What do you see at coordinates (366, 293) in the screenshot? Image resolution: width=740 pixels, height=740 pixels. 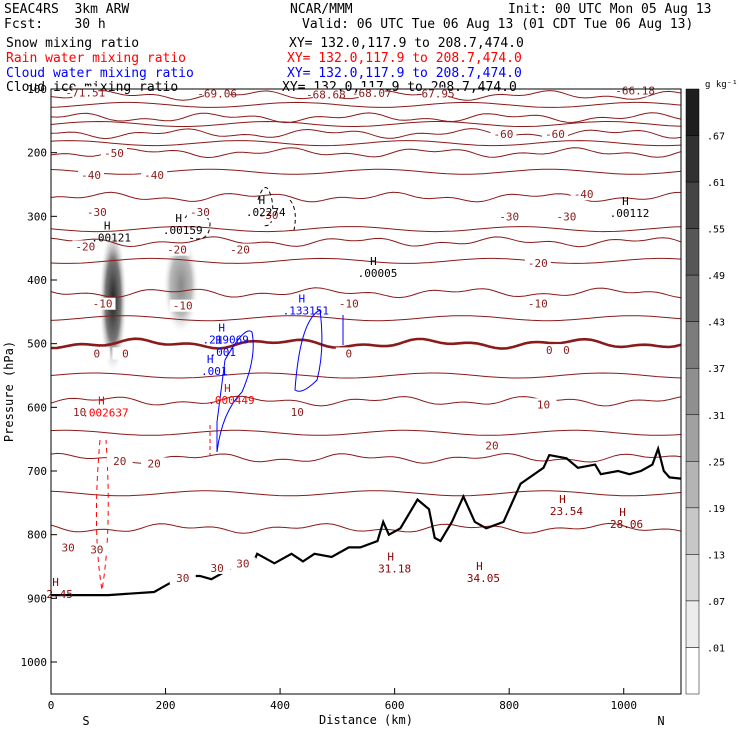 I see `isotherm--10` at bounding box center [366, 293].